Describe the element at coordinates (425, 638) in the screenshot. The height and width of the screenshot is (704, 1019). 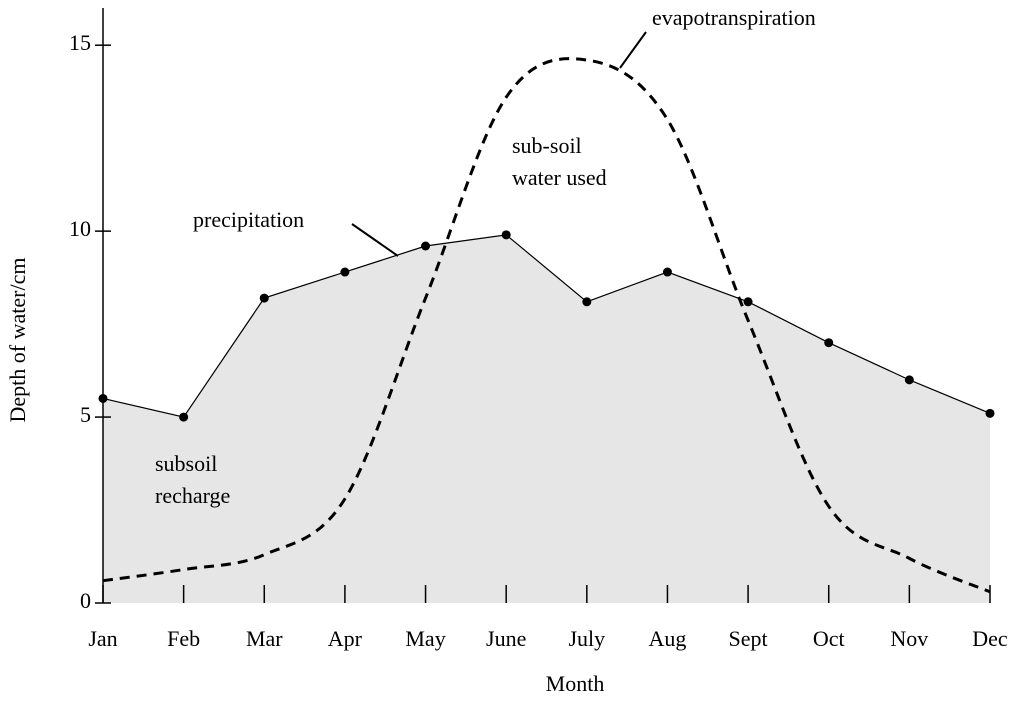
I see `x-tick-label: May` at that location.